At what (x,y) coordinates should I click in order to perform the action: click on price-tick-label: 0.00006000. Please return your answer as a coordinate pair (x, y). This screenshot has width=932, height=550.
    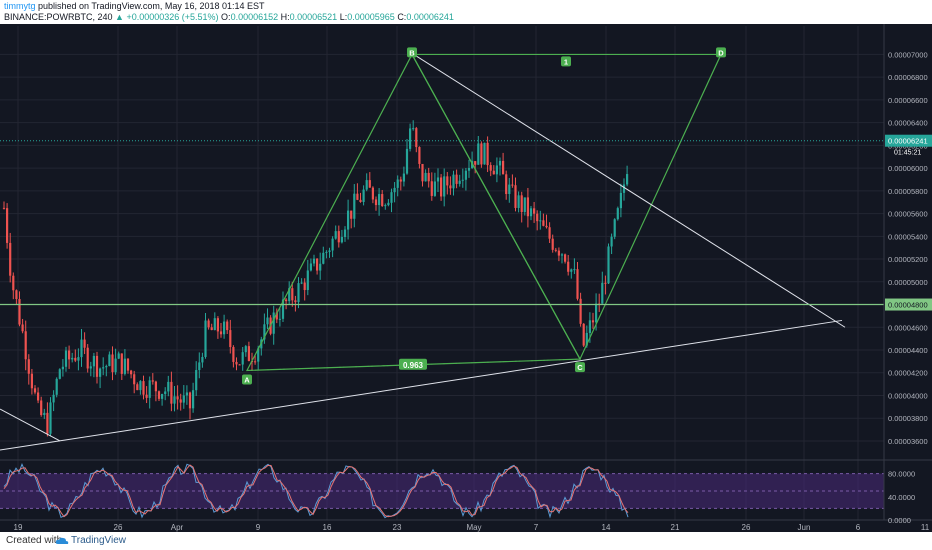
    Looking at the image, I should click on (908, 168).